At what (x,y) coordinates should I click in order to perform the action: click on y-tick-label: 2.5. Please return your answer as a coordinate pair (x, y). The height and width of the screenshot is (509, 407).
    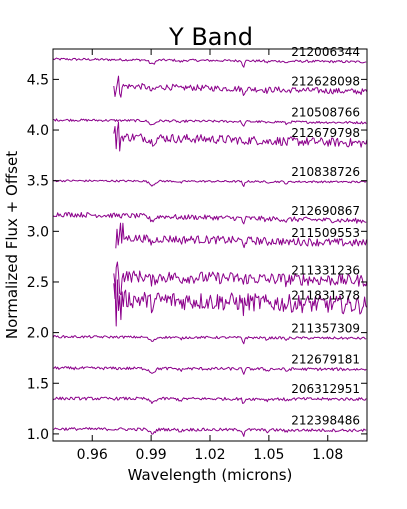
    Looking at the image, I should click on (38, 283).